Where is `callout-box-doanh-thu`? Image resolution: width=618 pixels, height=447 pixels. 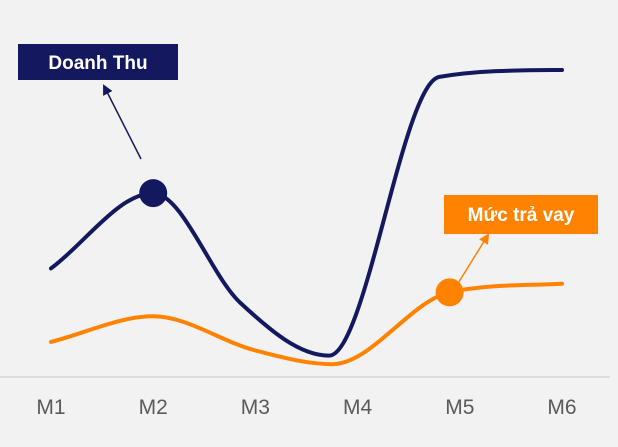 callout-box-doanh-thu is located at coordinates (98, 62).